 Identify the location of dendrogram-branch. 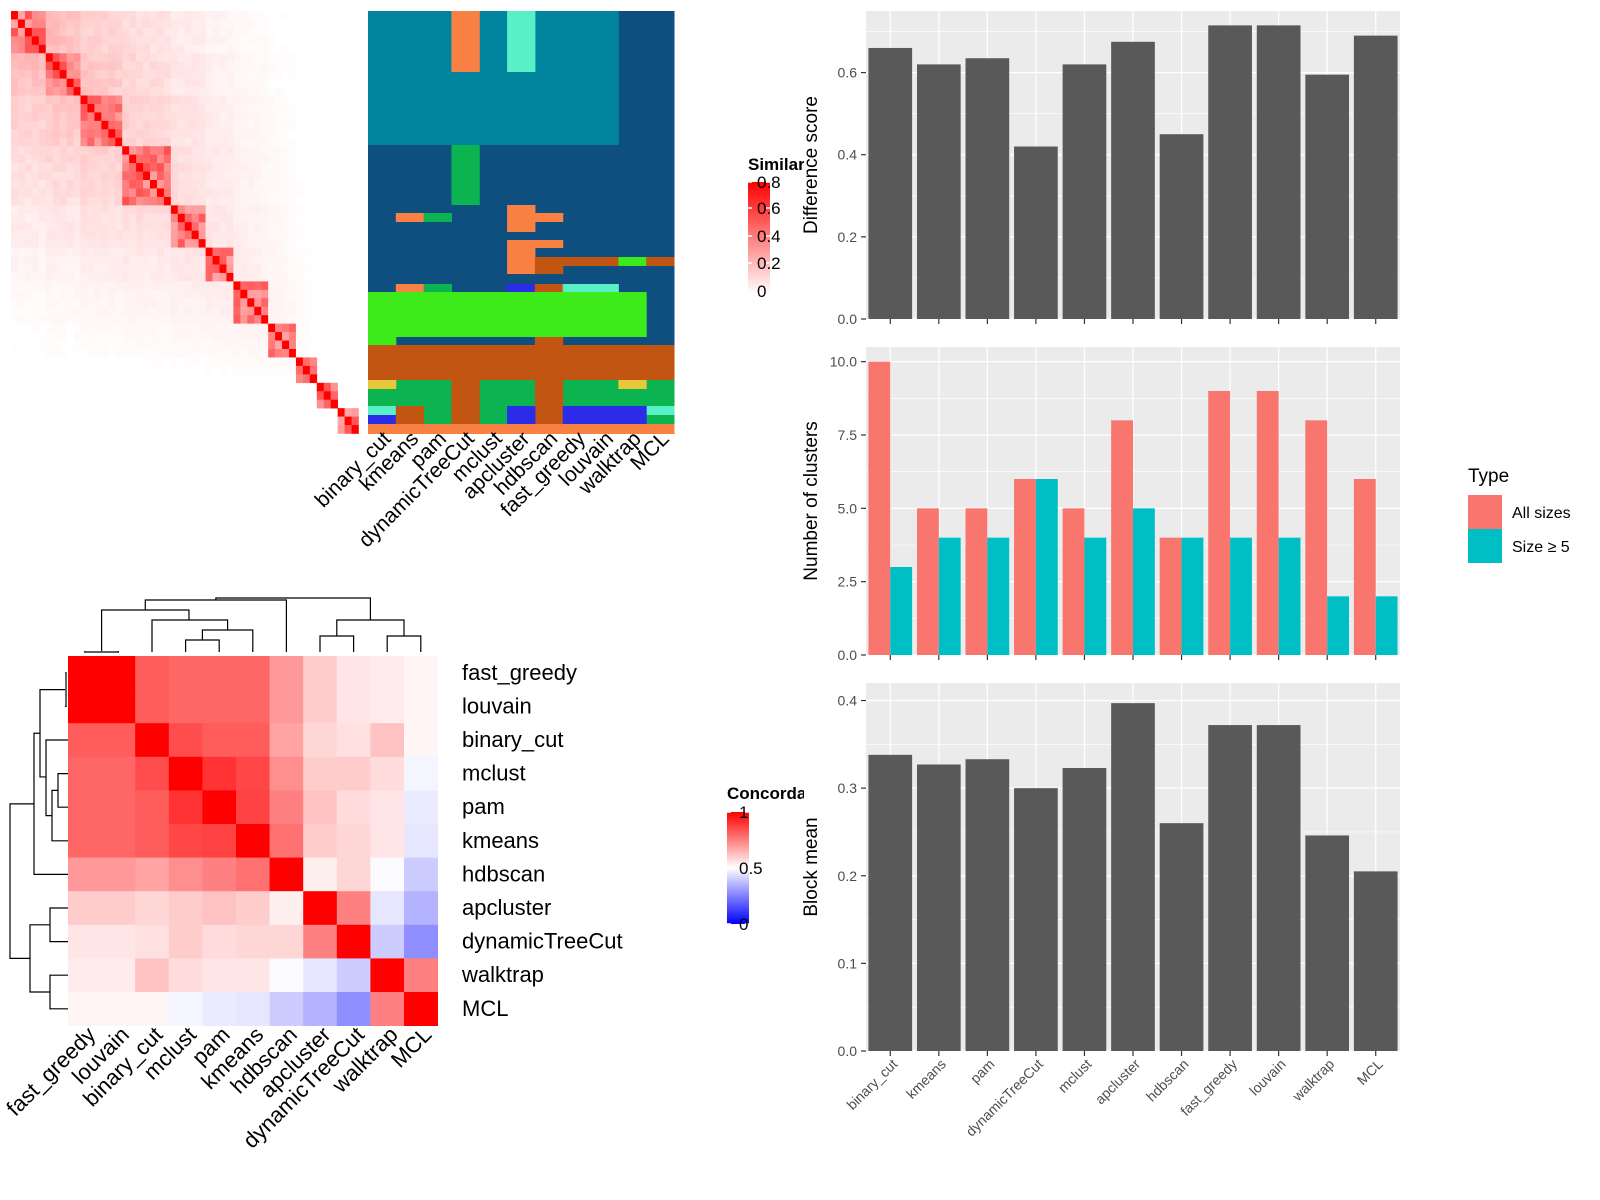
(59, 815).